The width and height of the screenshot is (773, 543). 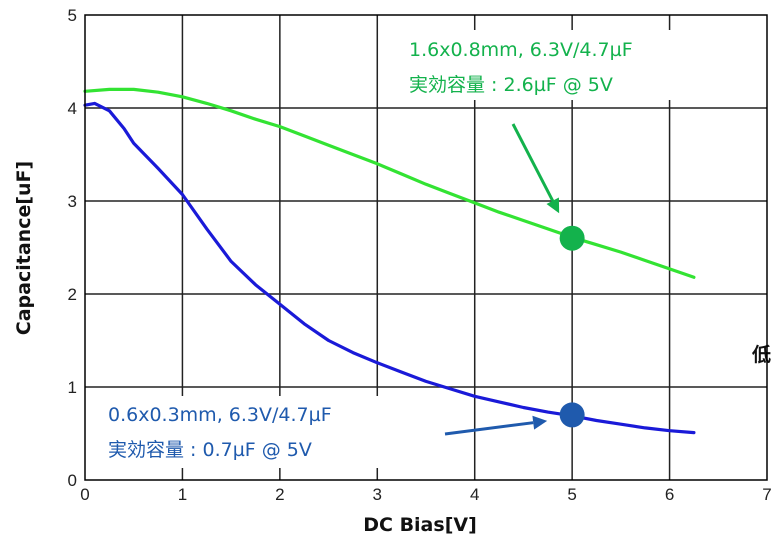 I want to click on green-annotation-line1: 1.6x0.8mm, 6.3V/4.7µF, so click(x=521, y=50).